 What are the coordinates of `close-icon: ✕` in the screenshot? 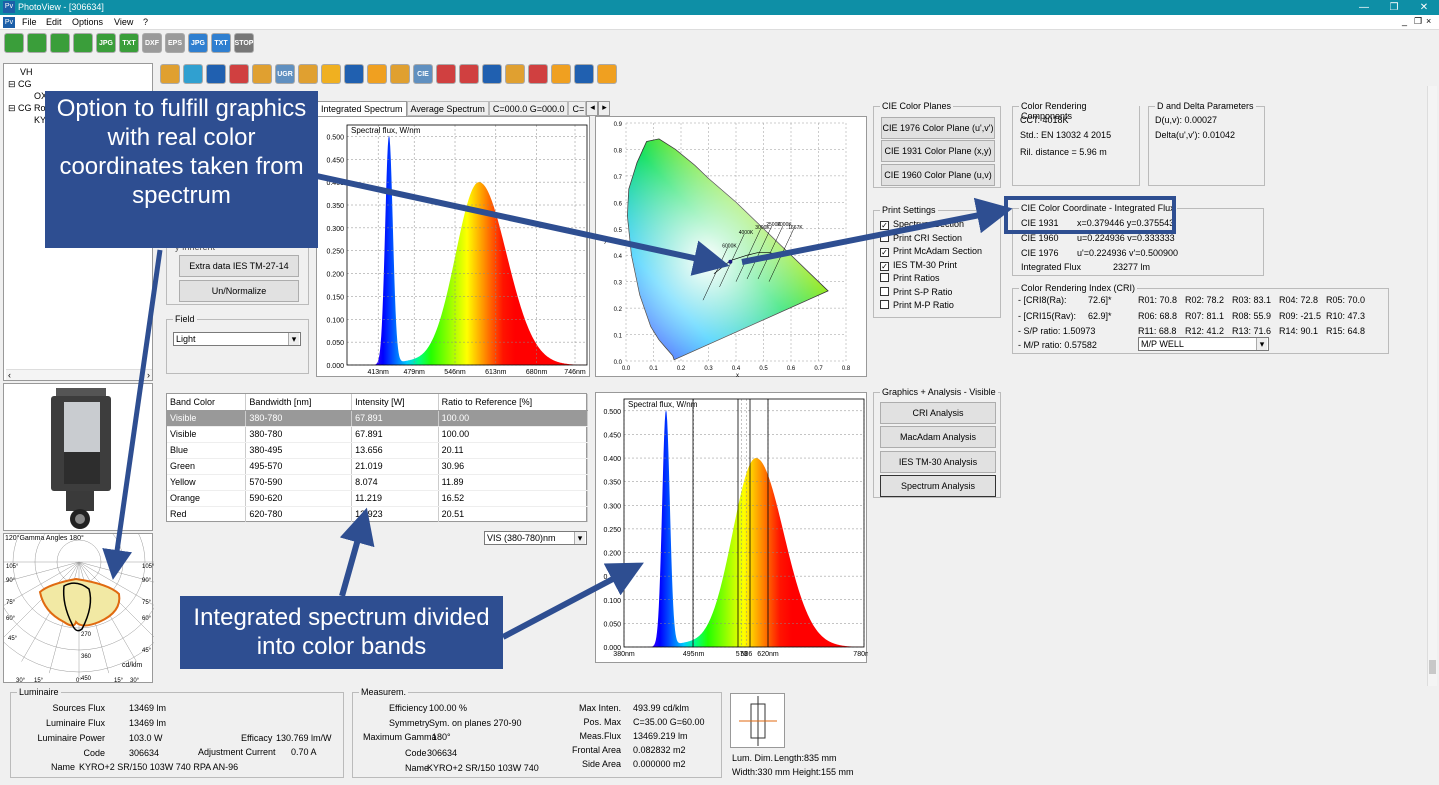 It's located at (1424, 7).